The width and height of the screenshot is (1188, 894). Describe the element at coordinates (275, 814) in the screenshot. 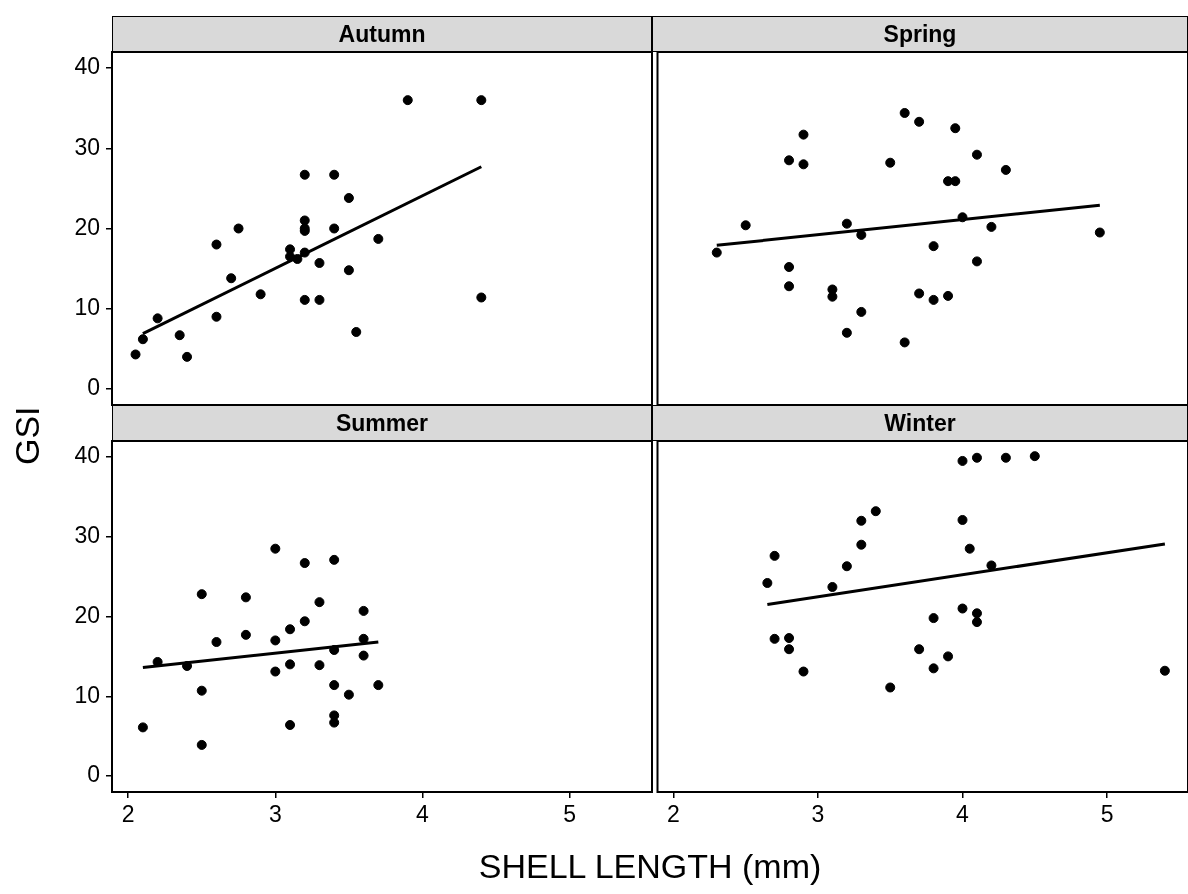

I see `x-tick-label: 3` at that location.